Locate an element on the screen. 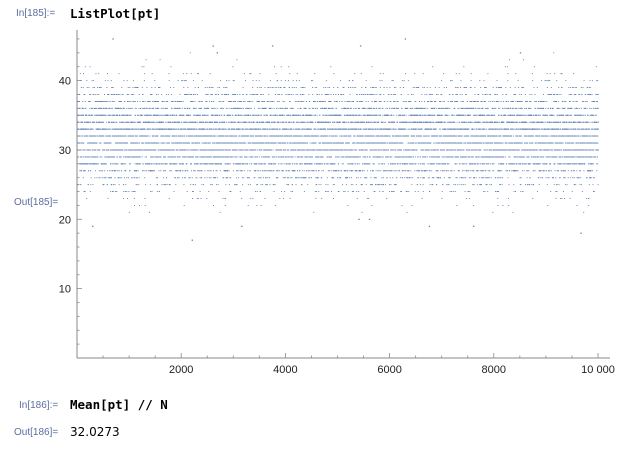 The image size is (642, 449). in-label-185: In[185]:= is located at coordinates (36, 13).